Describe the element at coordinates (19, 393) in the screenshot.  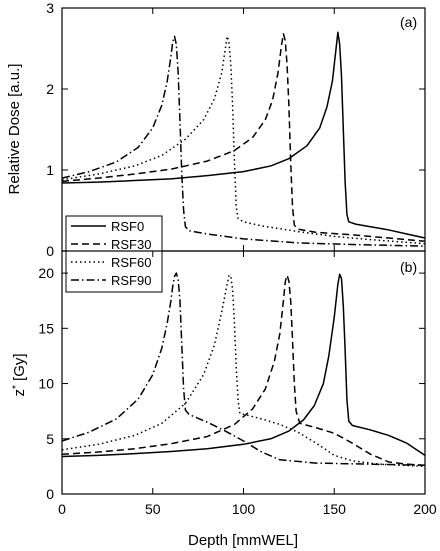
I see `panel-b-y-axis-symbol: z` at that location.